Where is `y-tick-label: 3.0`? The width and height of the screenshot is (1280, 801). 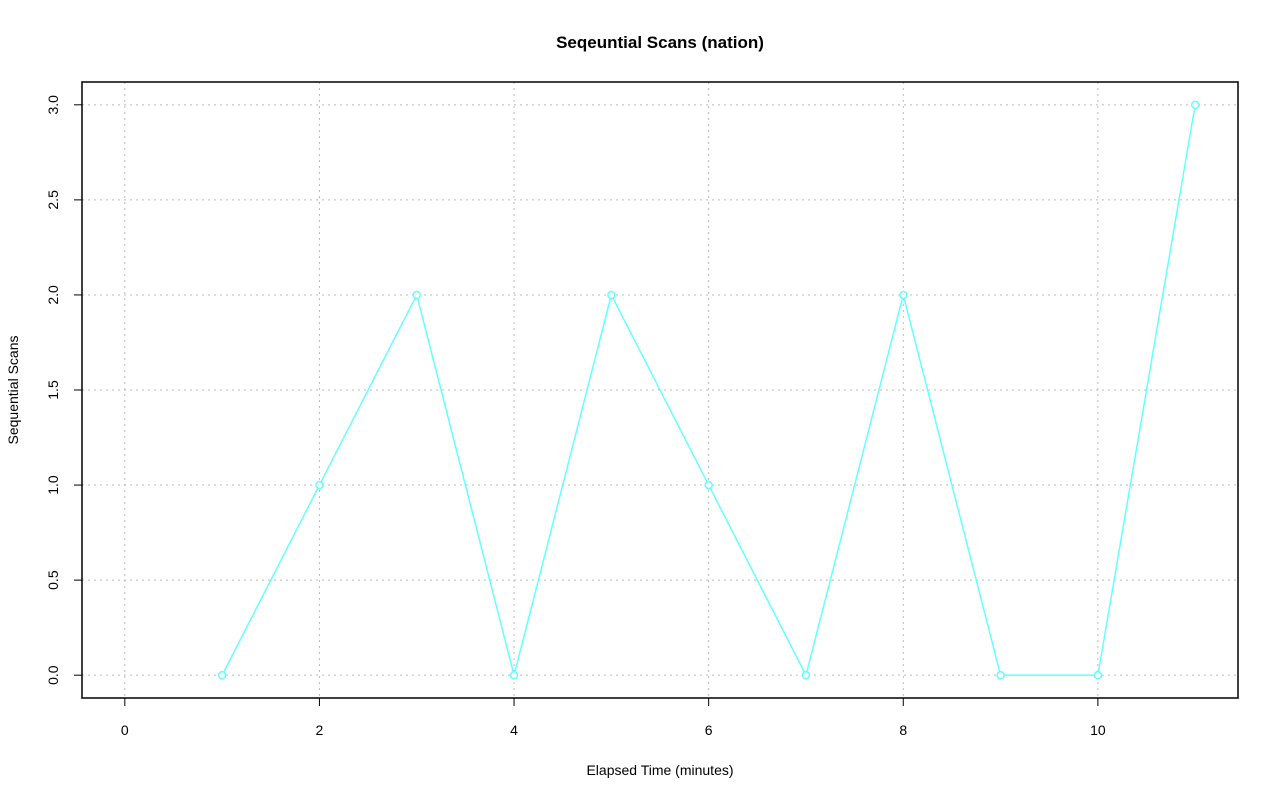
y-tick-label: 3.0 is located at coordinates (53, 105).